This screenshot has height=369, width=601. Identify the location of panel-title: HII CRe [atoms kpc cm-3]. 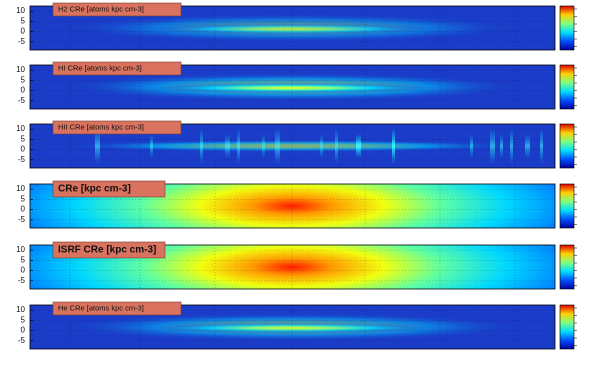
(101, 126).